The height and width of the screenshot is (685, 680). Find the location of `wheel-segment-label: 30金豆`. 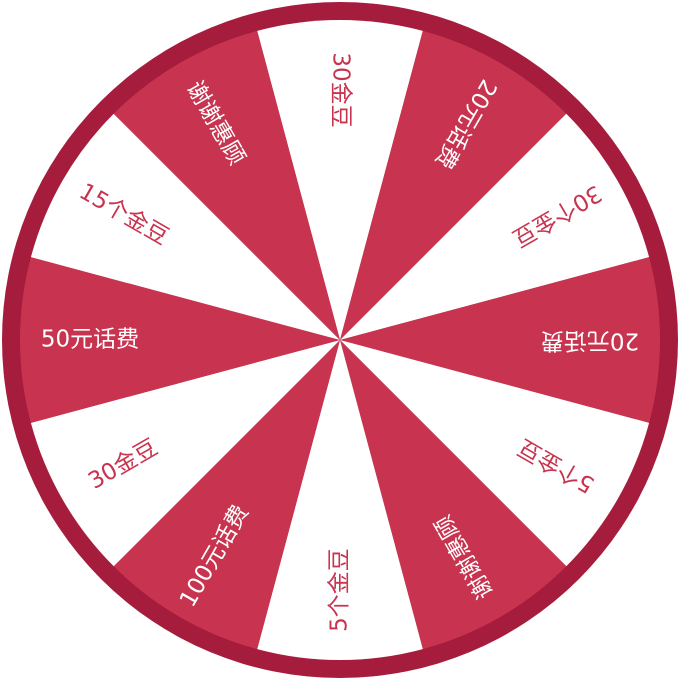

wheel-segment-label: 30金豆 is located at coordinates (341, 89).